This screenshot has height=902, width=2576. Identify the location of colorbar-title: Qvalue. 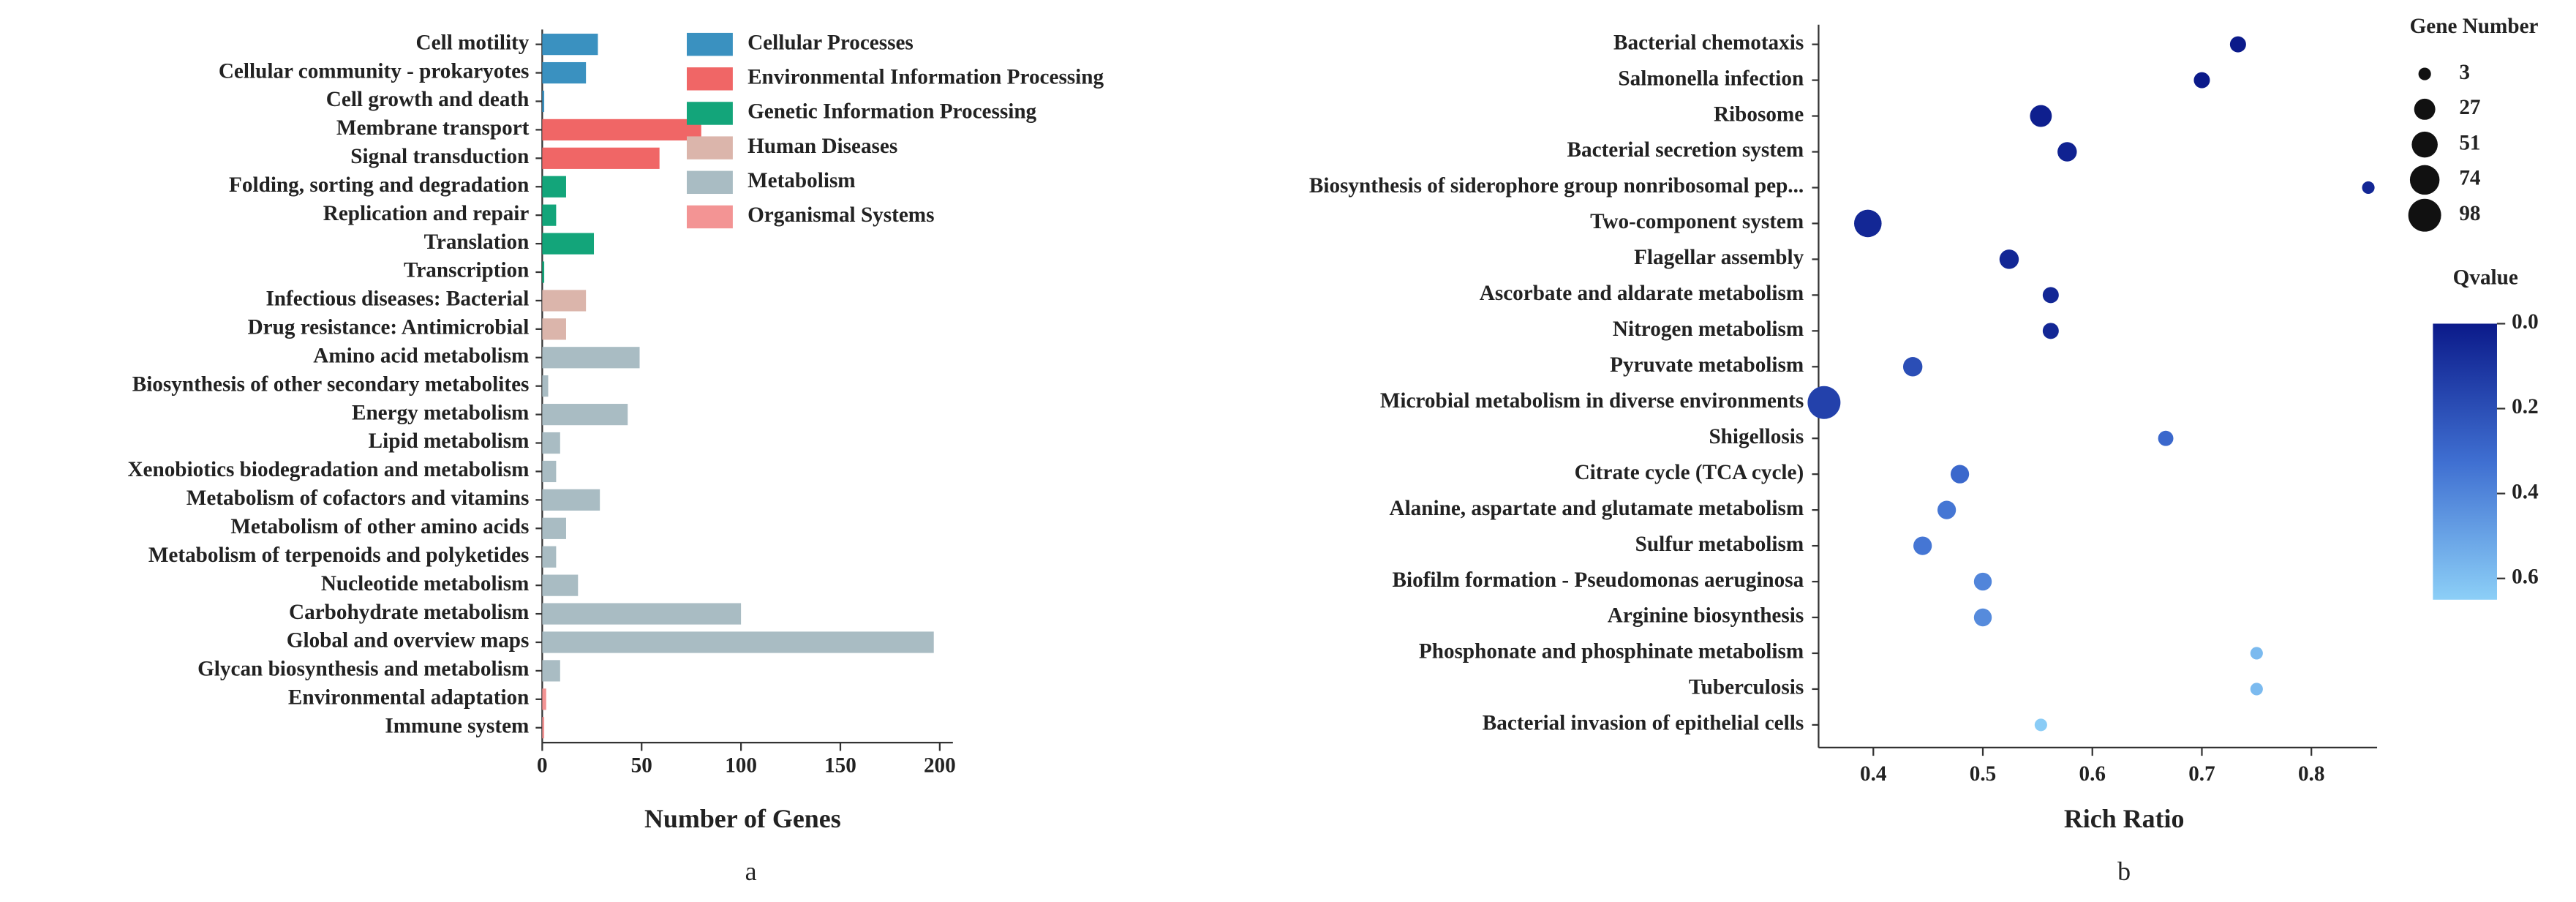
(2485, 278).